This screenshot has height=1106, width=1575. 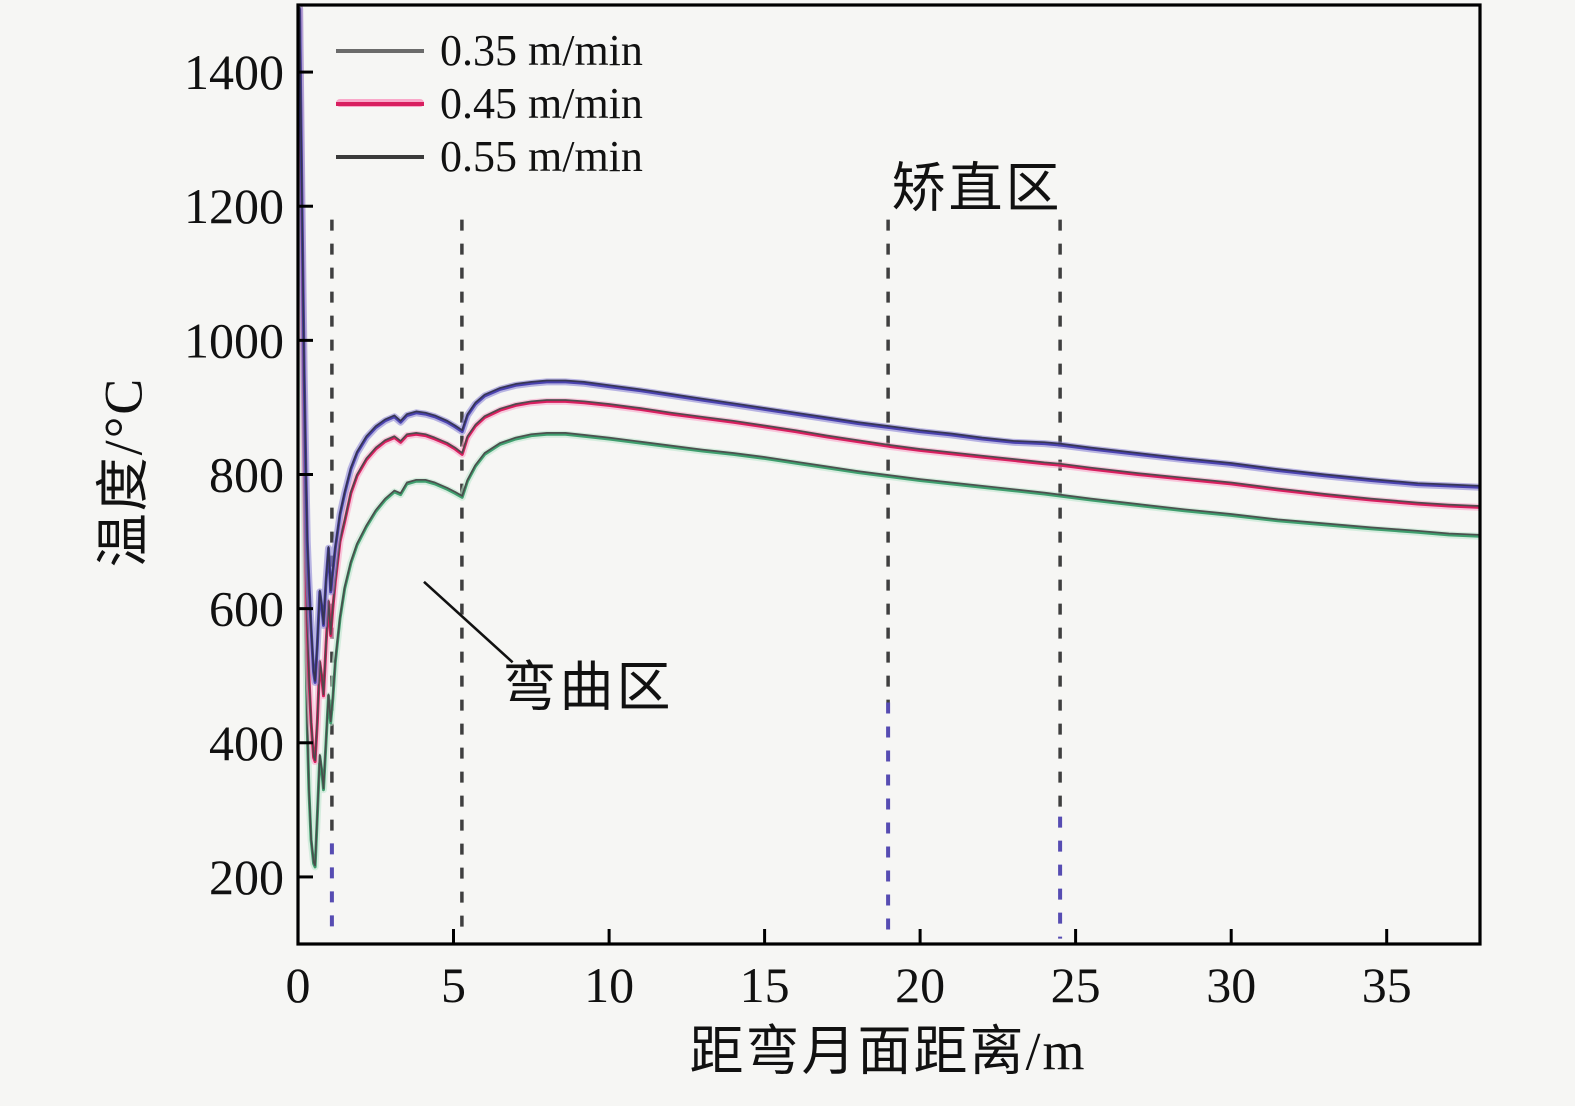 What do you see at coordinates (977, 188) in the screenshot?
I see `straightening-zone-label: 矫直区` at bounding box center [977, 188].